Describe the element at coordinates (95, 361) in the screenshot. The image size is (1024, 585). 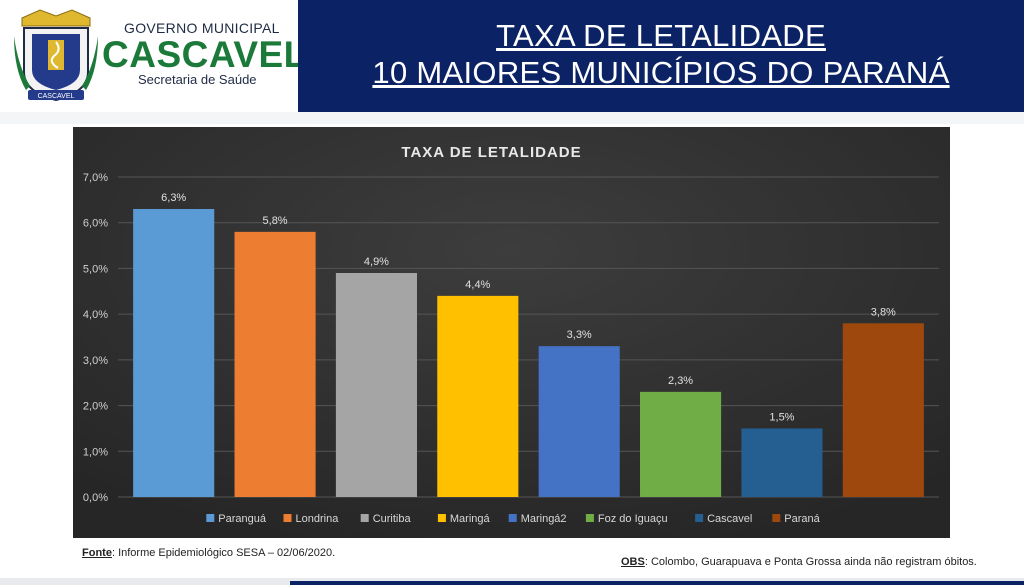
I see `y-tick-label: 3,0%` at that location.